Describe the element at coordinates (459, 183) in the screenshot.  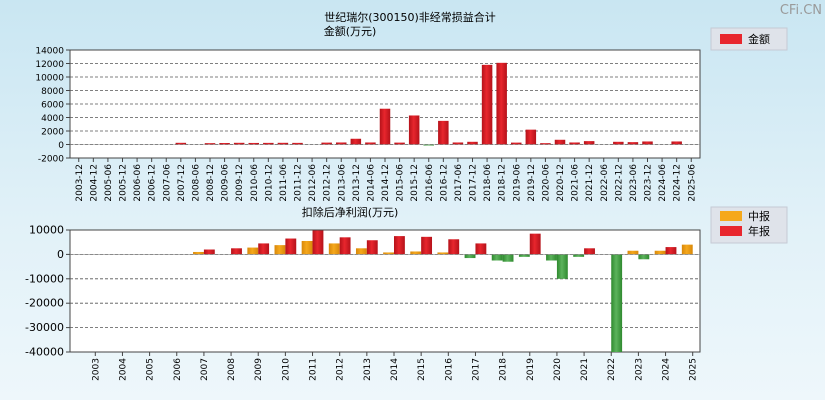
I see `x-tick-label: 2017-06` at that location.